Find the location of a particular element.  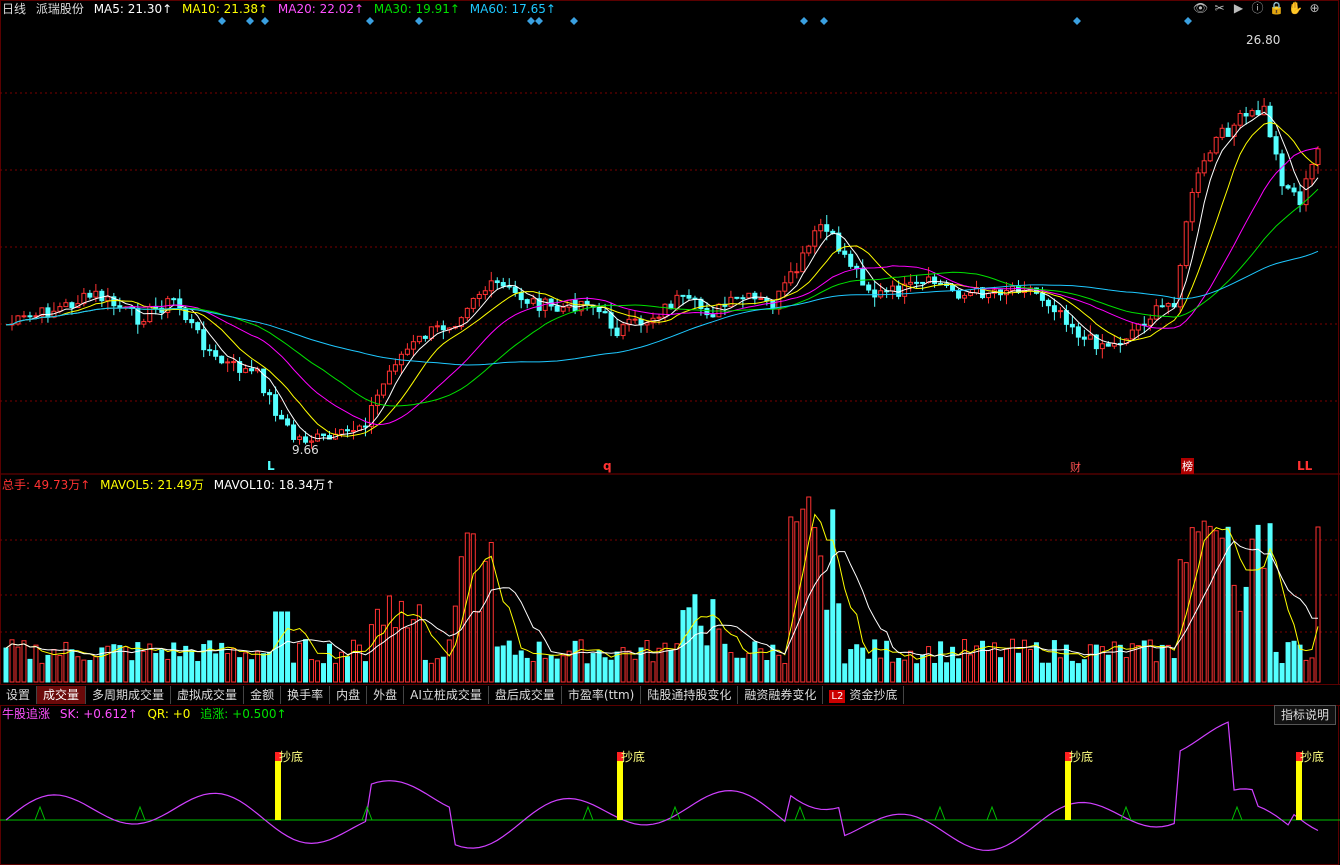

signal-diamond is located at coordinates (531, 21).